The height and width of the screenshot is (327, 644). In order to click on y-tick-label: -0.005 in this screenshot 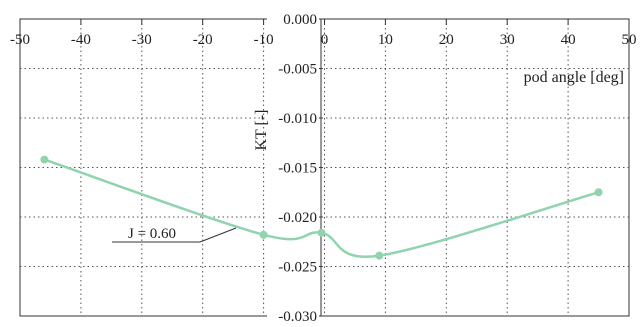, I will do `click(297, 70)`.